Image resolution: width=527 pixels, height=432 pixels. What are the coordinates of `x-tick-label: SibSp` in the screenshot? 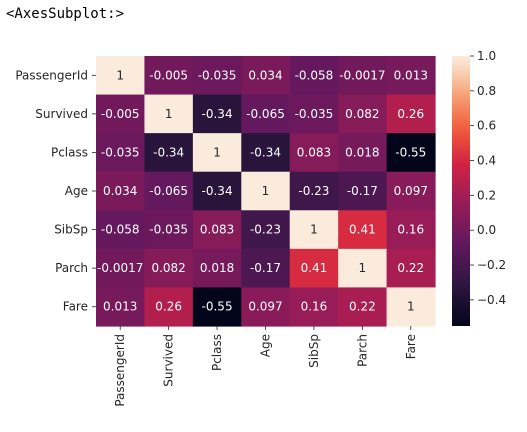 It's located at (314, 351).